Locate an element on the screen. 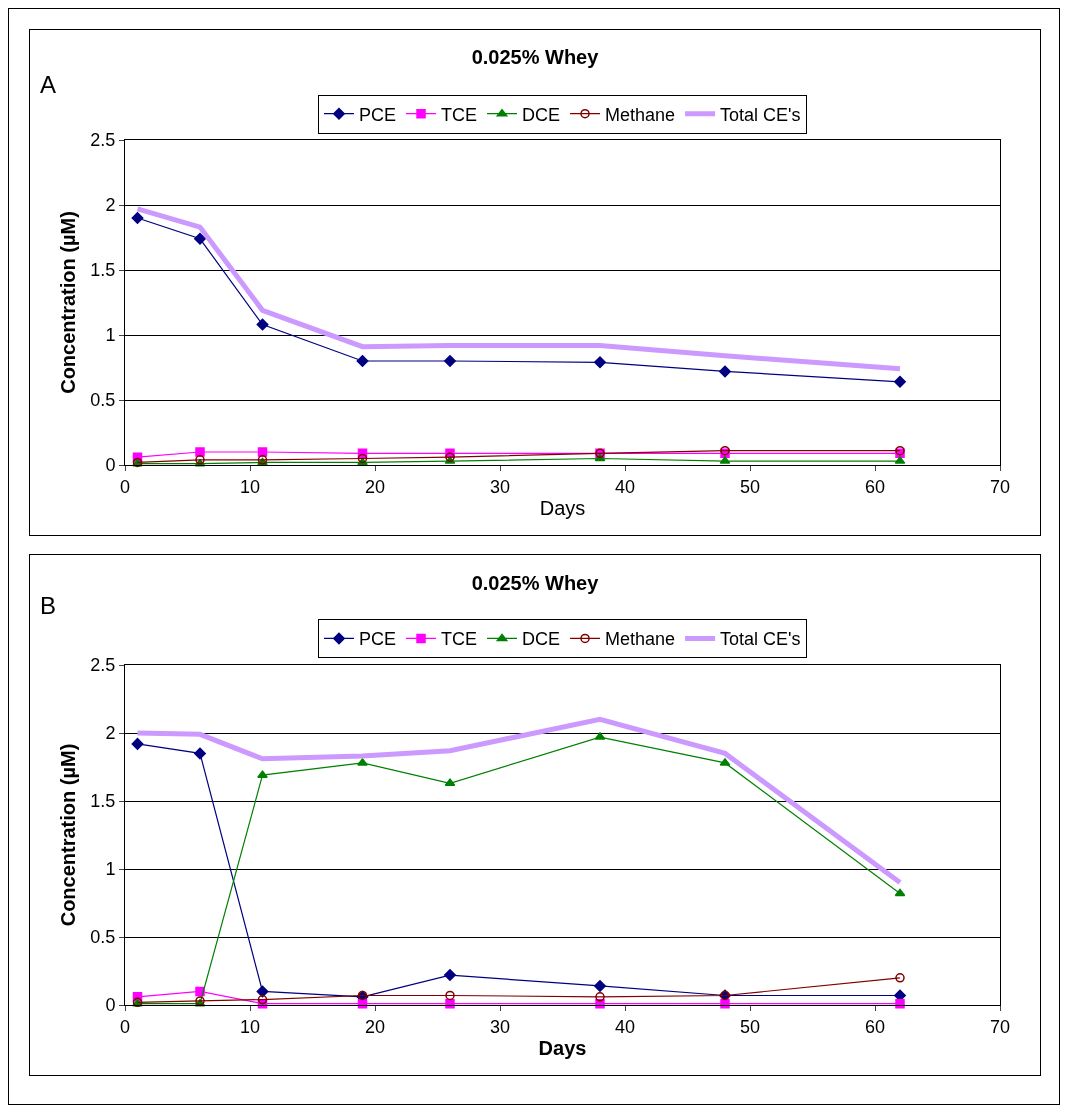 This screenshot has width=1067, height=1113. text: B is located at coordinates (48, 605).